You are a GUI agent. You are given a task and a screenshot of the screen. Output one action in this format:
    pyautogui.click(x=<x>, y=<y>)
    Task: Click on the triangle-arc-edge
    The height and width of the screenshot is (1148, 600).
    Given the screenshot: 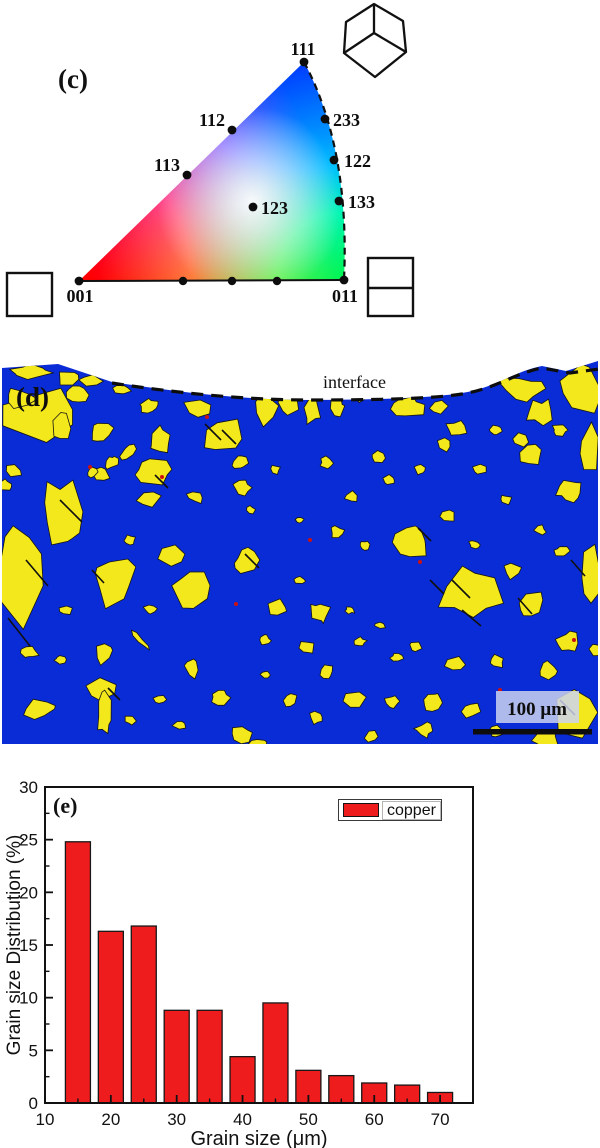 What is the action you would take?
    pyautogui.click(x=324, y=171)
    